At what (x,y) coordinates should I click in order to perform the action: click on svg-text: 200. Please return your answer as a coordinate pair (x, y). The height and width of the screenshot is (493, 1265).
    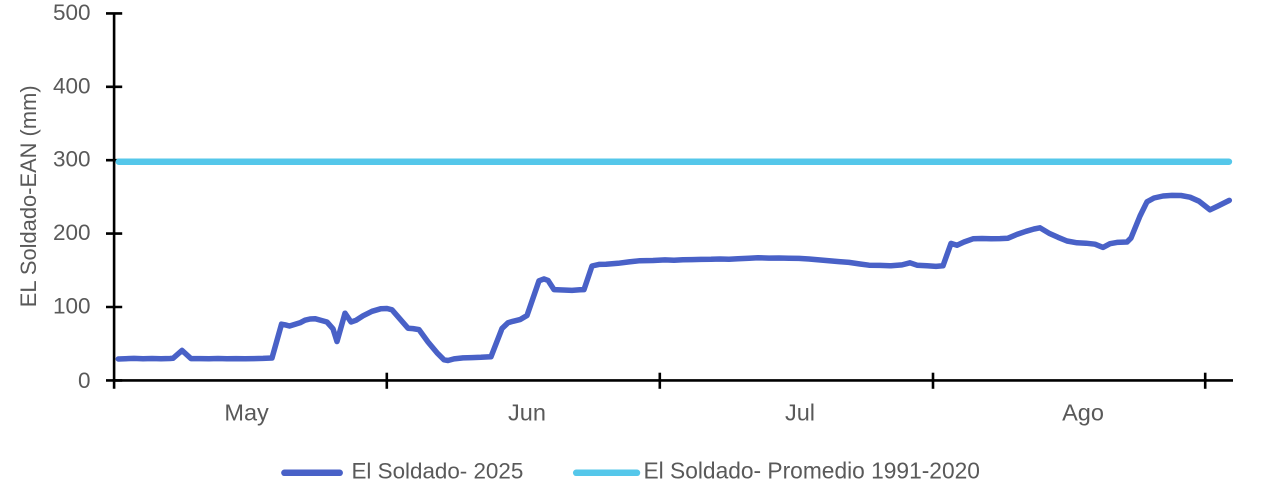
    Looking at the image, I should click on (72, 232).